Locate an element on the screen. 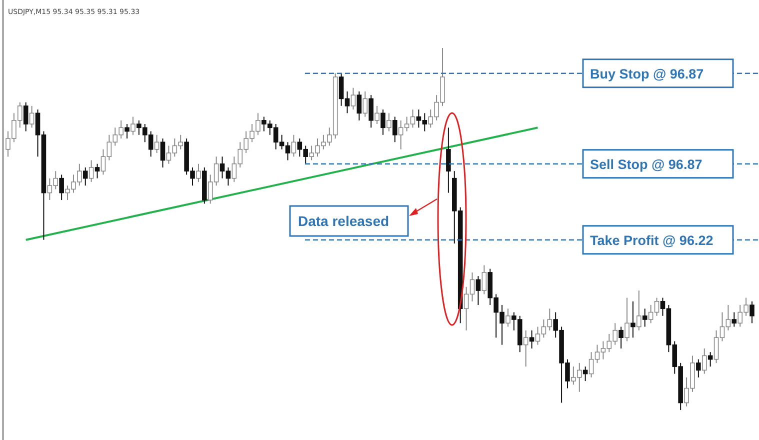 The height and width of the screenshot is (440, 759). annotation: Data released is located at coordinates (344, 221).